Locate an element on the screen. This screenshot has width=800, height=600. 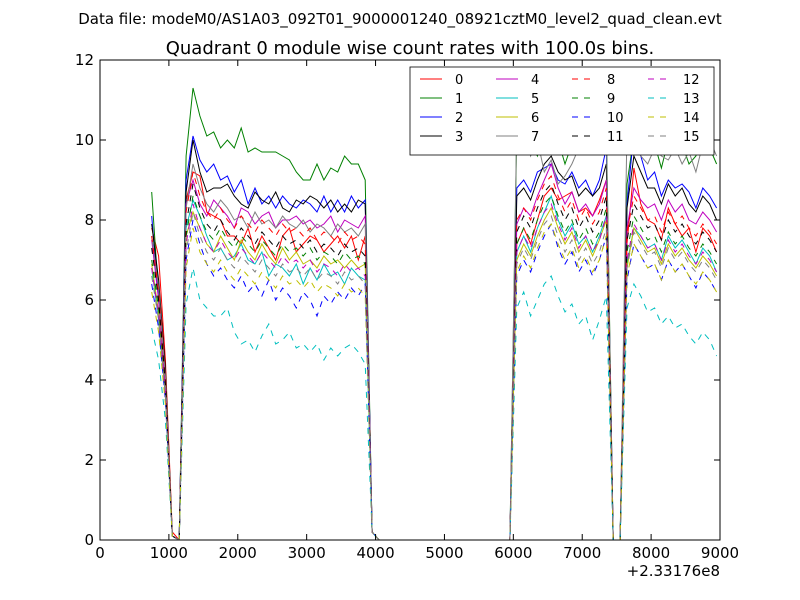
legend-frame is located at coordinates (562, 111).